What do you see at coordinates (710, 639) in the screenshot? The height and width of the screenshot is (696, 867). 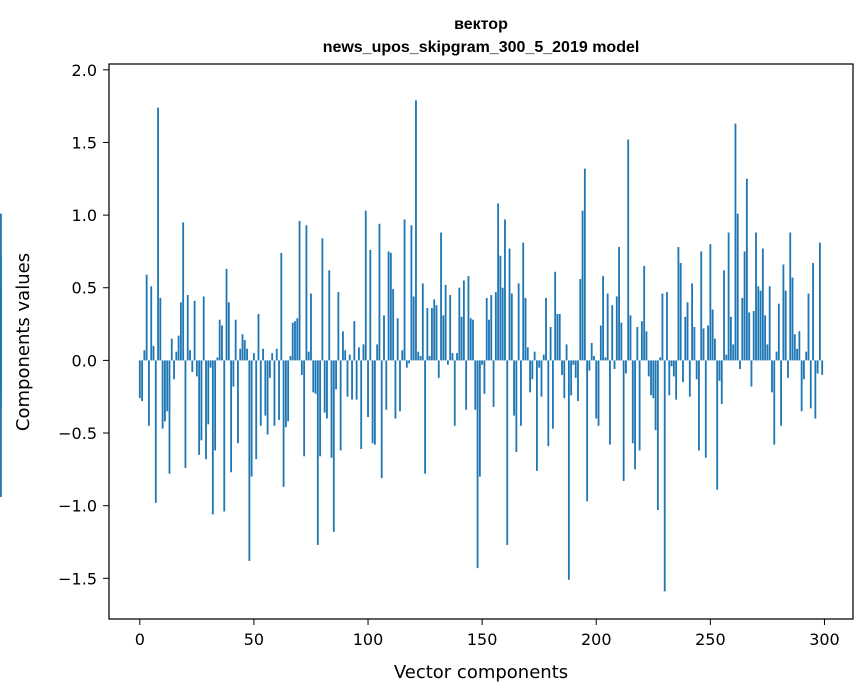 I see `x-tick-label: 250` at bounding box center [710, 639].